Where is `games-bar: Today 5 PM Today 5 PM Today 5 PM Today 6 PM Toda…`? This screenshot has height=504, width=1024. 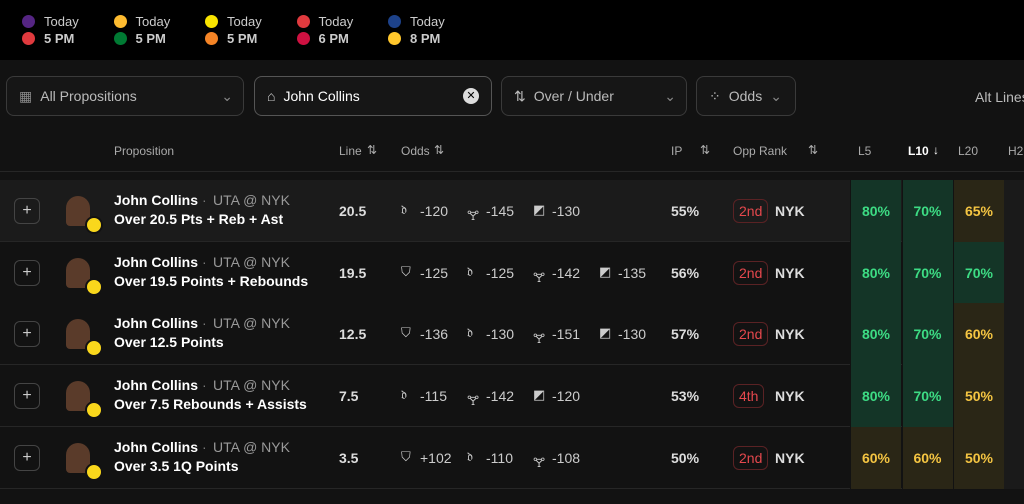
games-bar: Today 5 PM Today 5 PM Today 5 PM Today 6 PM Toda… is located at coordinates (512, 30).